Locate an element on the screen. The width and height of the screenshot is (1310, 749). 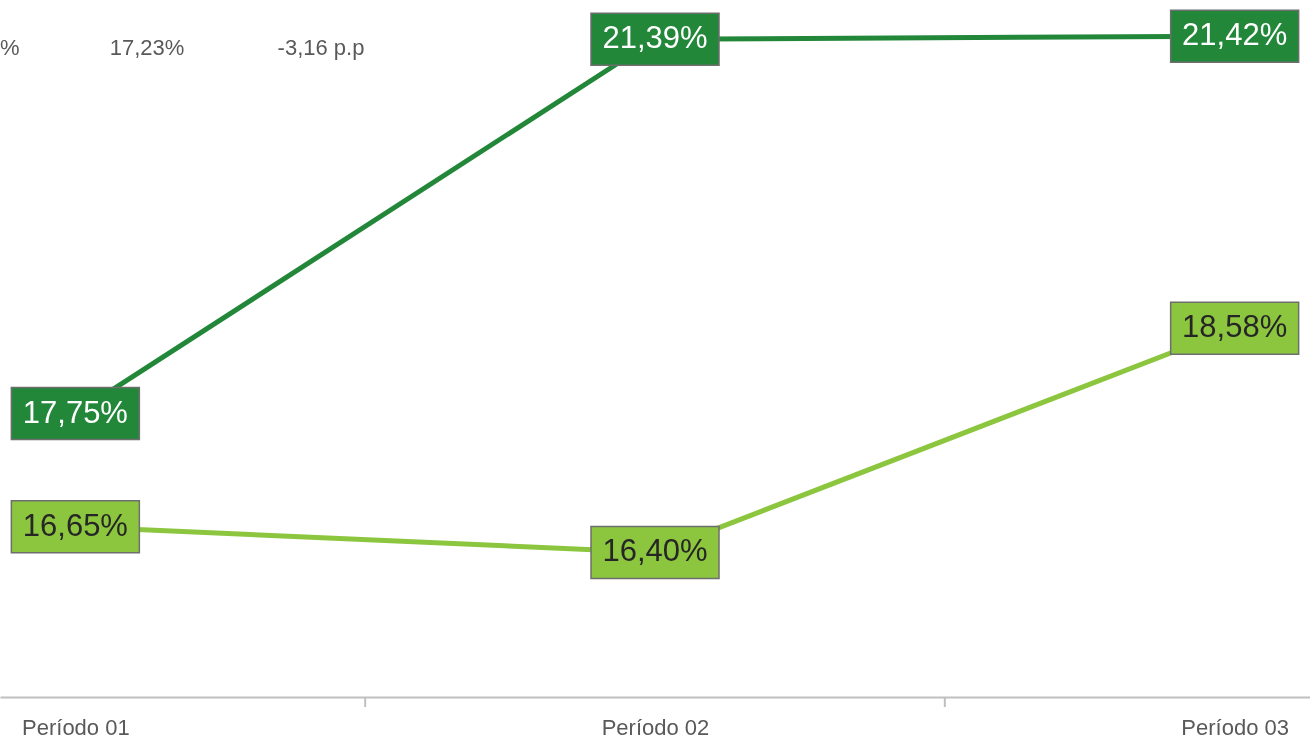
annotation: % is located at coordinates (10, 47).